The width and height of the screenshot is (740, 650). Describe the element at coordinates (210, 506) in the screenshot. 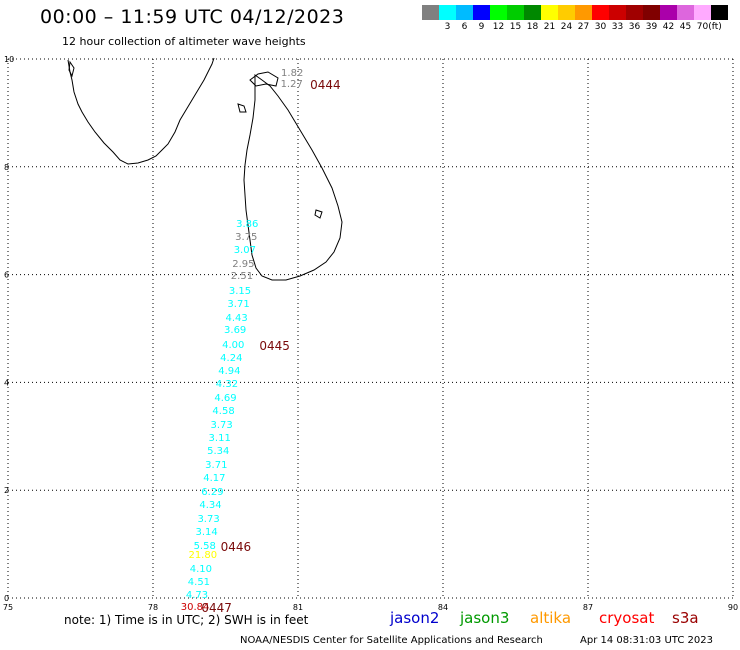

I see `swh-reading: 4.34` at that location.